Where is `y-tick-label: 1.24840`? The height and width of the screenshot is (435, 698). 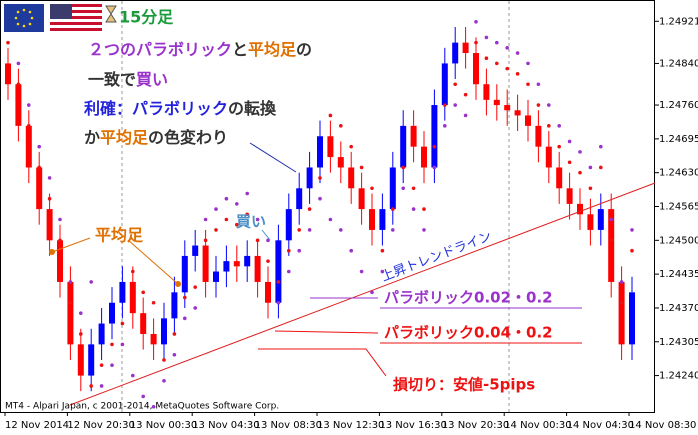
y-tick-label: 1.24840 is located at coordinates (678, 63).